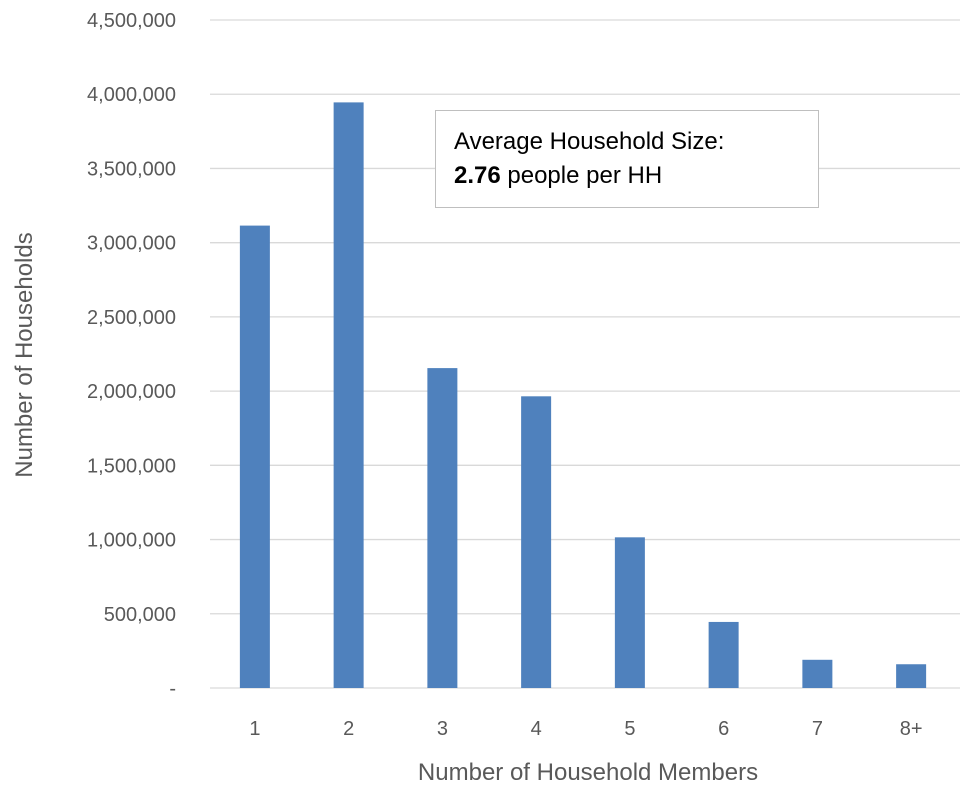 This screenshot has height=786, width=961. What do you see at coordinates (536, 729) in the screenshot?
I see `x-tick-label: 4` at bounding box center [536, 729].